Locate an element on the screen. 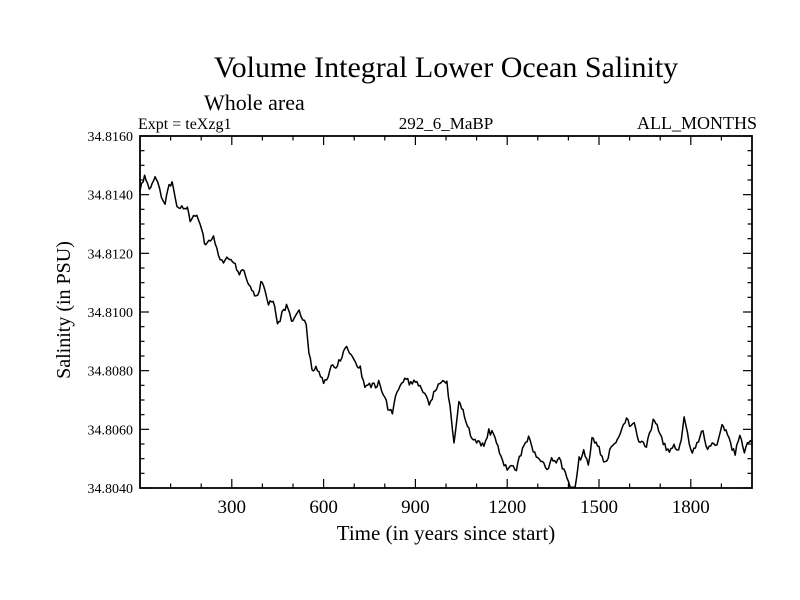 This screenshot has width=800, height=600. chart-subtitle: Whole area is located at coordinates (254, 102).